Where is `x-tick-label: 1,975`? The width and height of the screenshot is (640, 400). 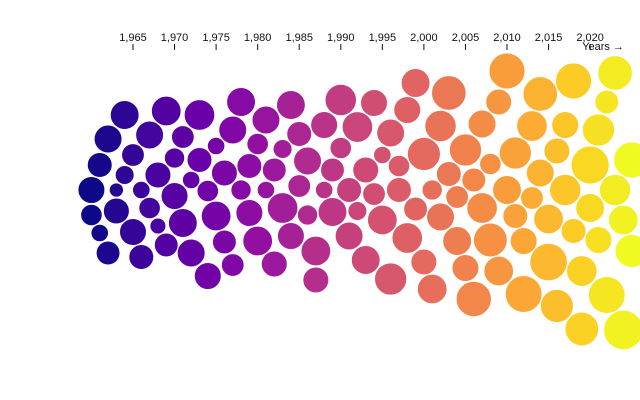
x-tick-label: 1,975 is located at coordinates (216, 38).